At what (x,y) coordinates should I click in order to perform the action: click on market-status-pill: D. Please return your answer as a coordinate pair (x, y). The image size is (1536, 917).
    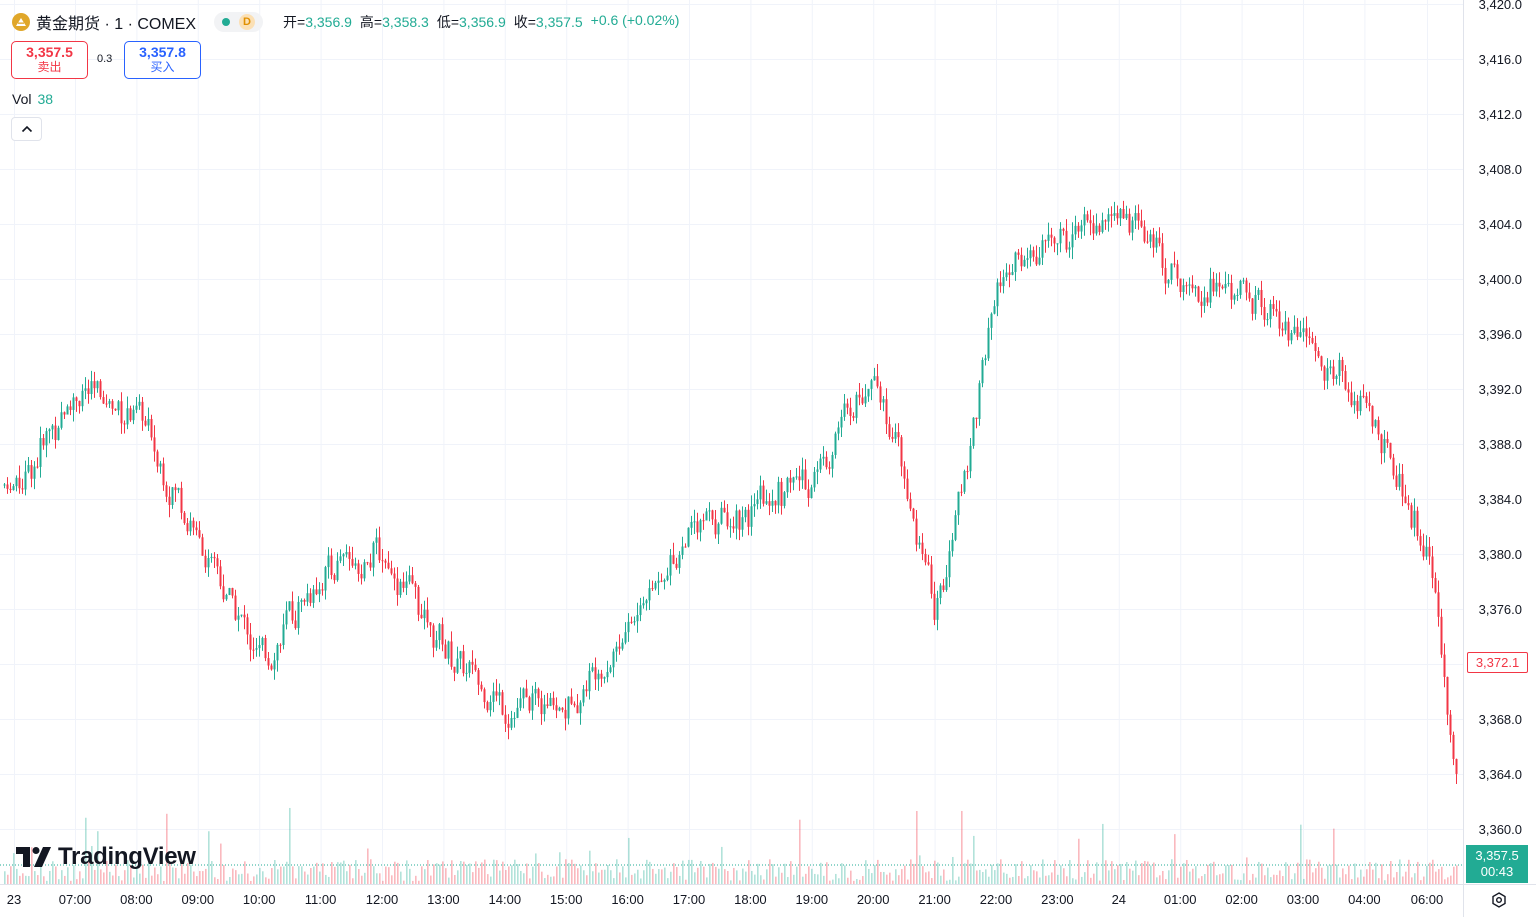
    Looking at the image, I should click on (239, 22).